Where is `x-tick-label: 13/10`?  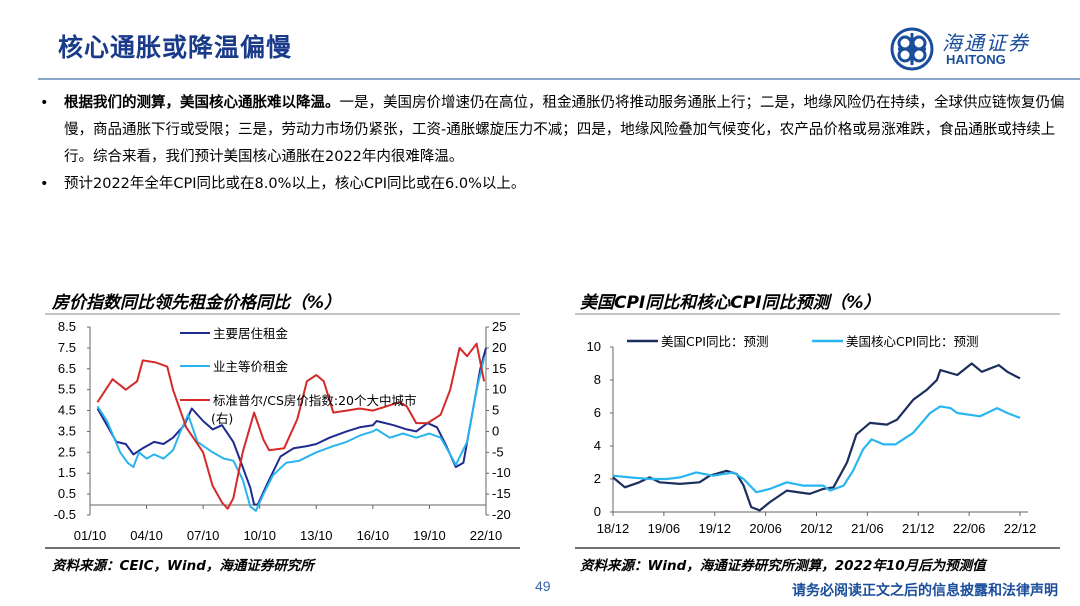 x-tick-label: 13/10 is located at coordinates (316, 535).